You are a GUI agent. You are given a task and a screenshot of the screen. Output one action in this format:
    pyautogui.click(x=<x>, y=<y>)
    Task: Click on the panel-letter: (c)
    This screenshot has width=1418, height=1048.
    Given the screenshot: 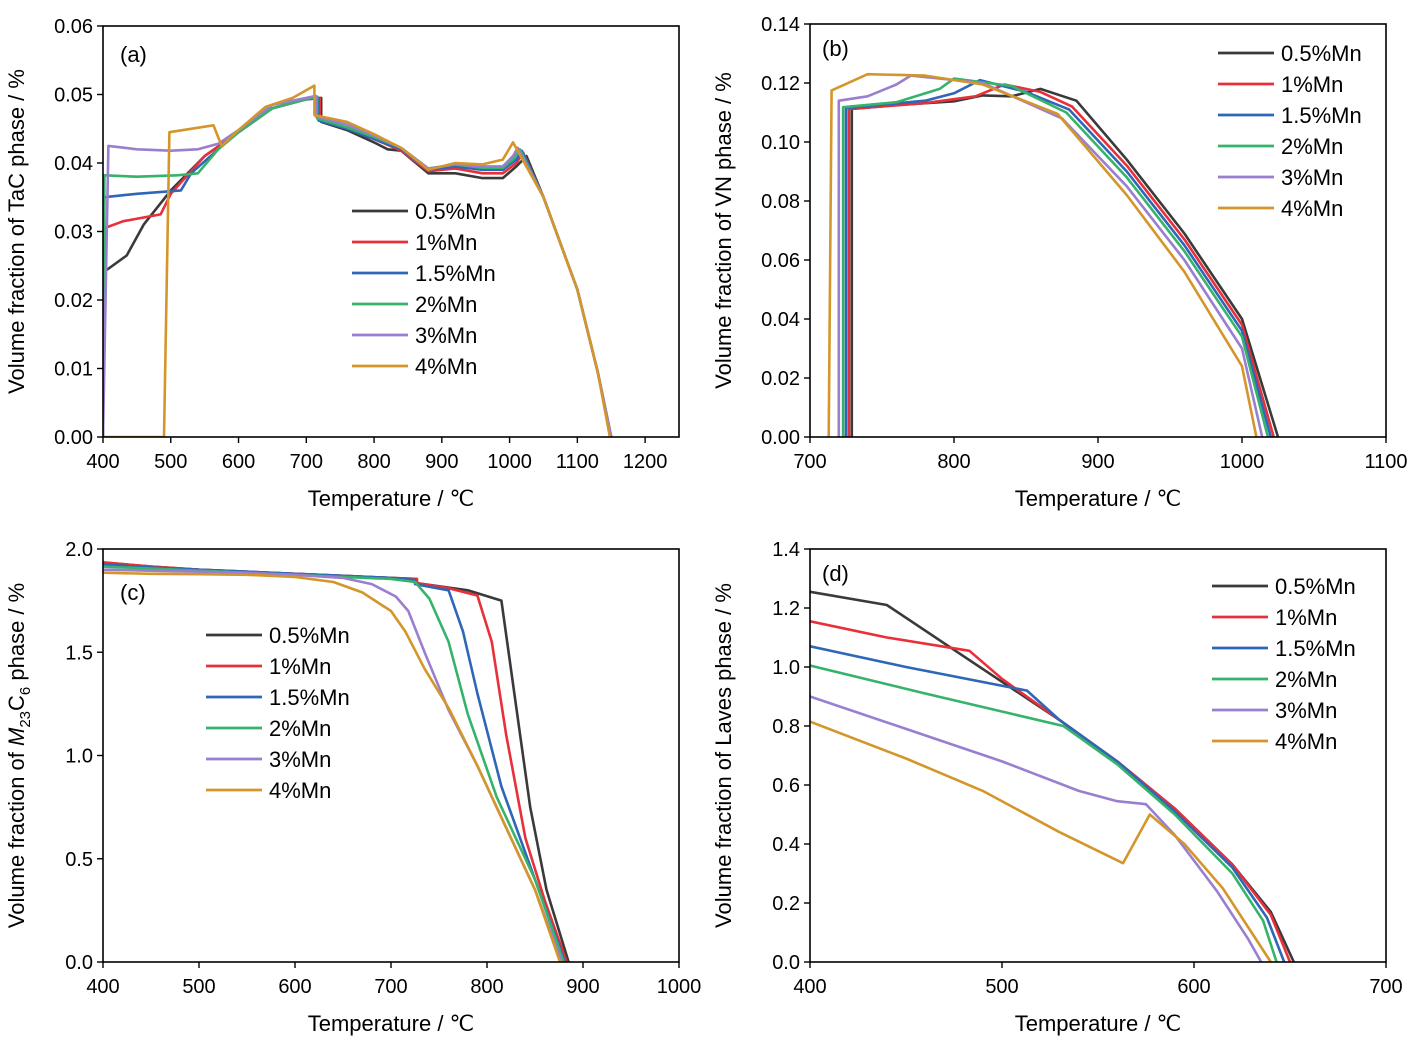 What is the action you would take?
    pyautogui.click(x=133, y=592)
    